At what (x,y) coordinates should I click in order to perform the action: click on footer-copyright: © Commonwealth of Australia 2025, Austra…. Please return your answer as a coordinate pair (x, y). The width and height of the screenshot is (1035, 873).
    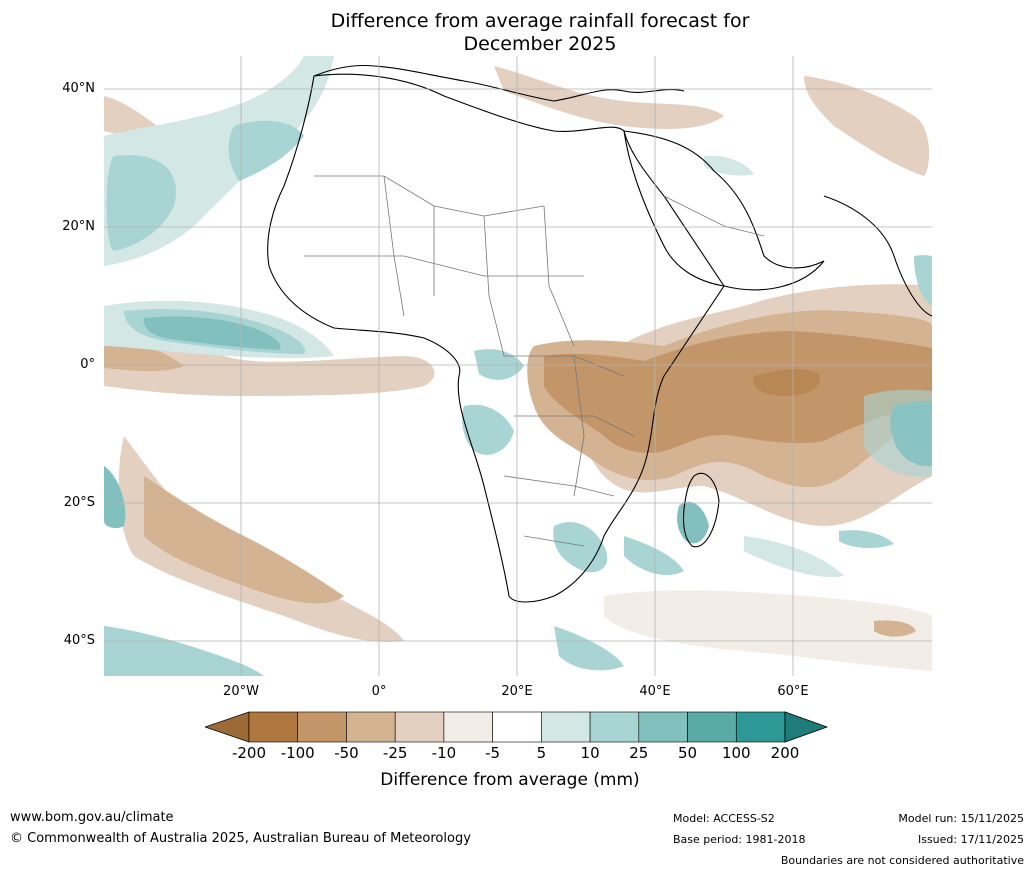
    Looking at the image, I should click on (240, 838).